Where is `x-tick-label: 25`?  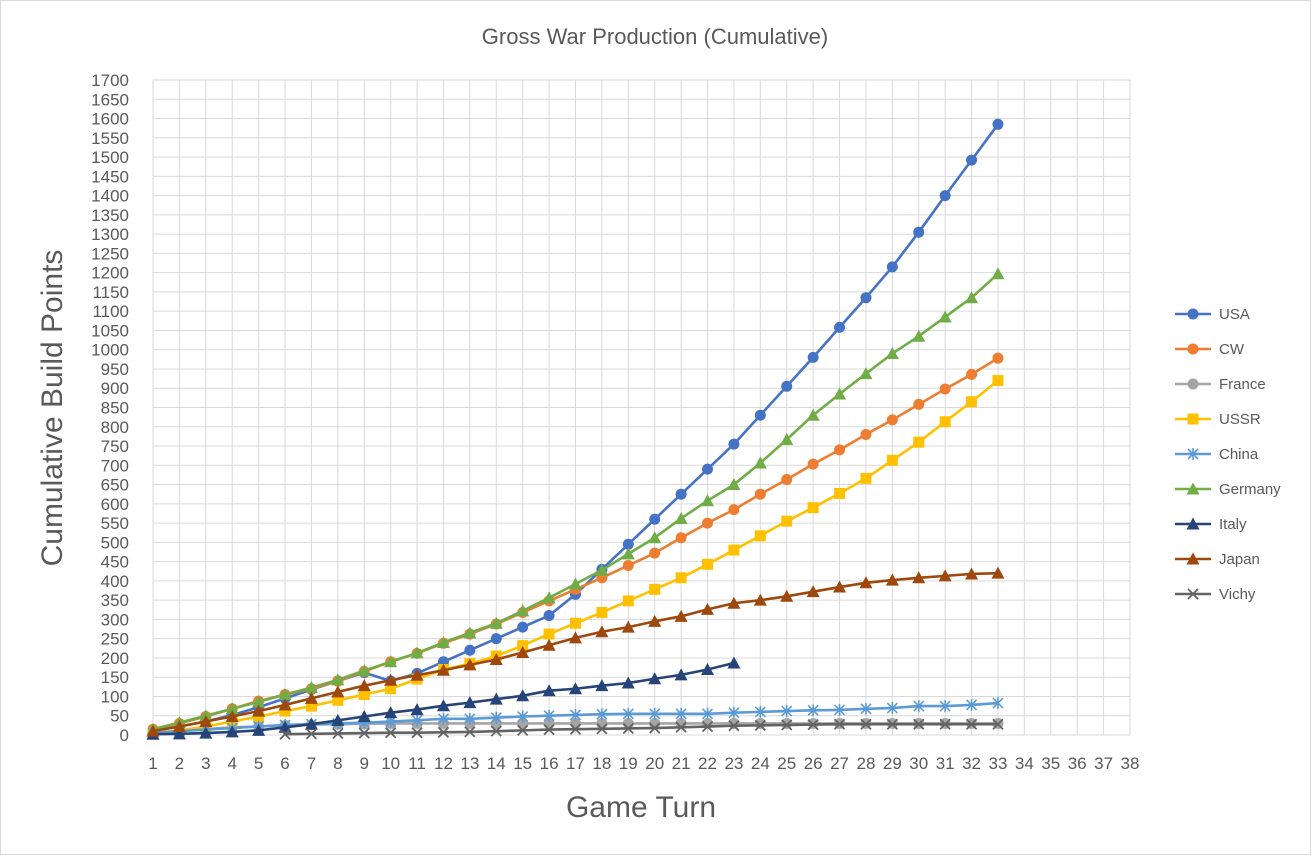
x-tick-label: 25 is located at coordinates (786, 763).